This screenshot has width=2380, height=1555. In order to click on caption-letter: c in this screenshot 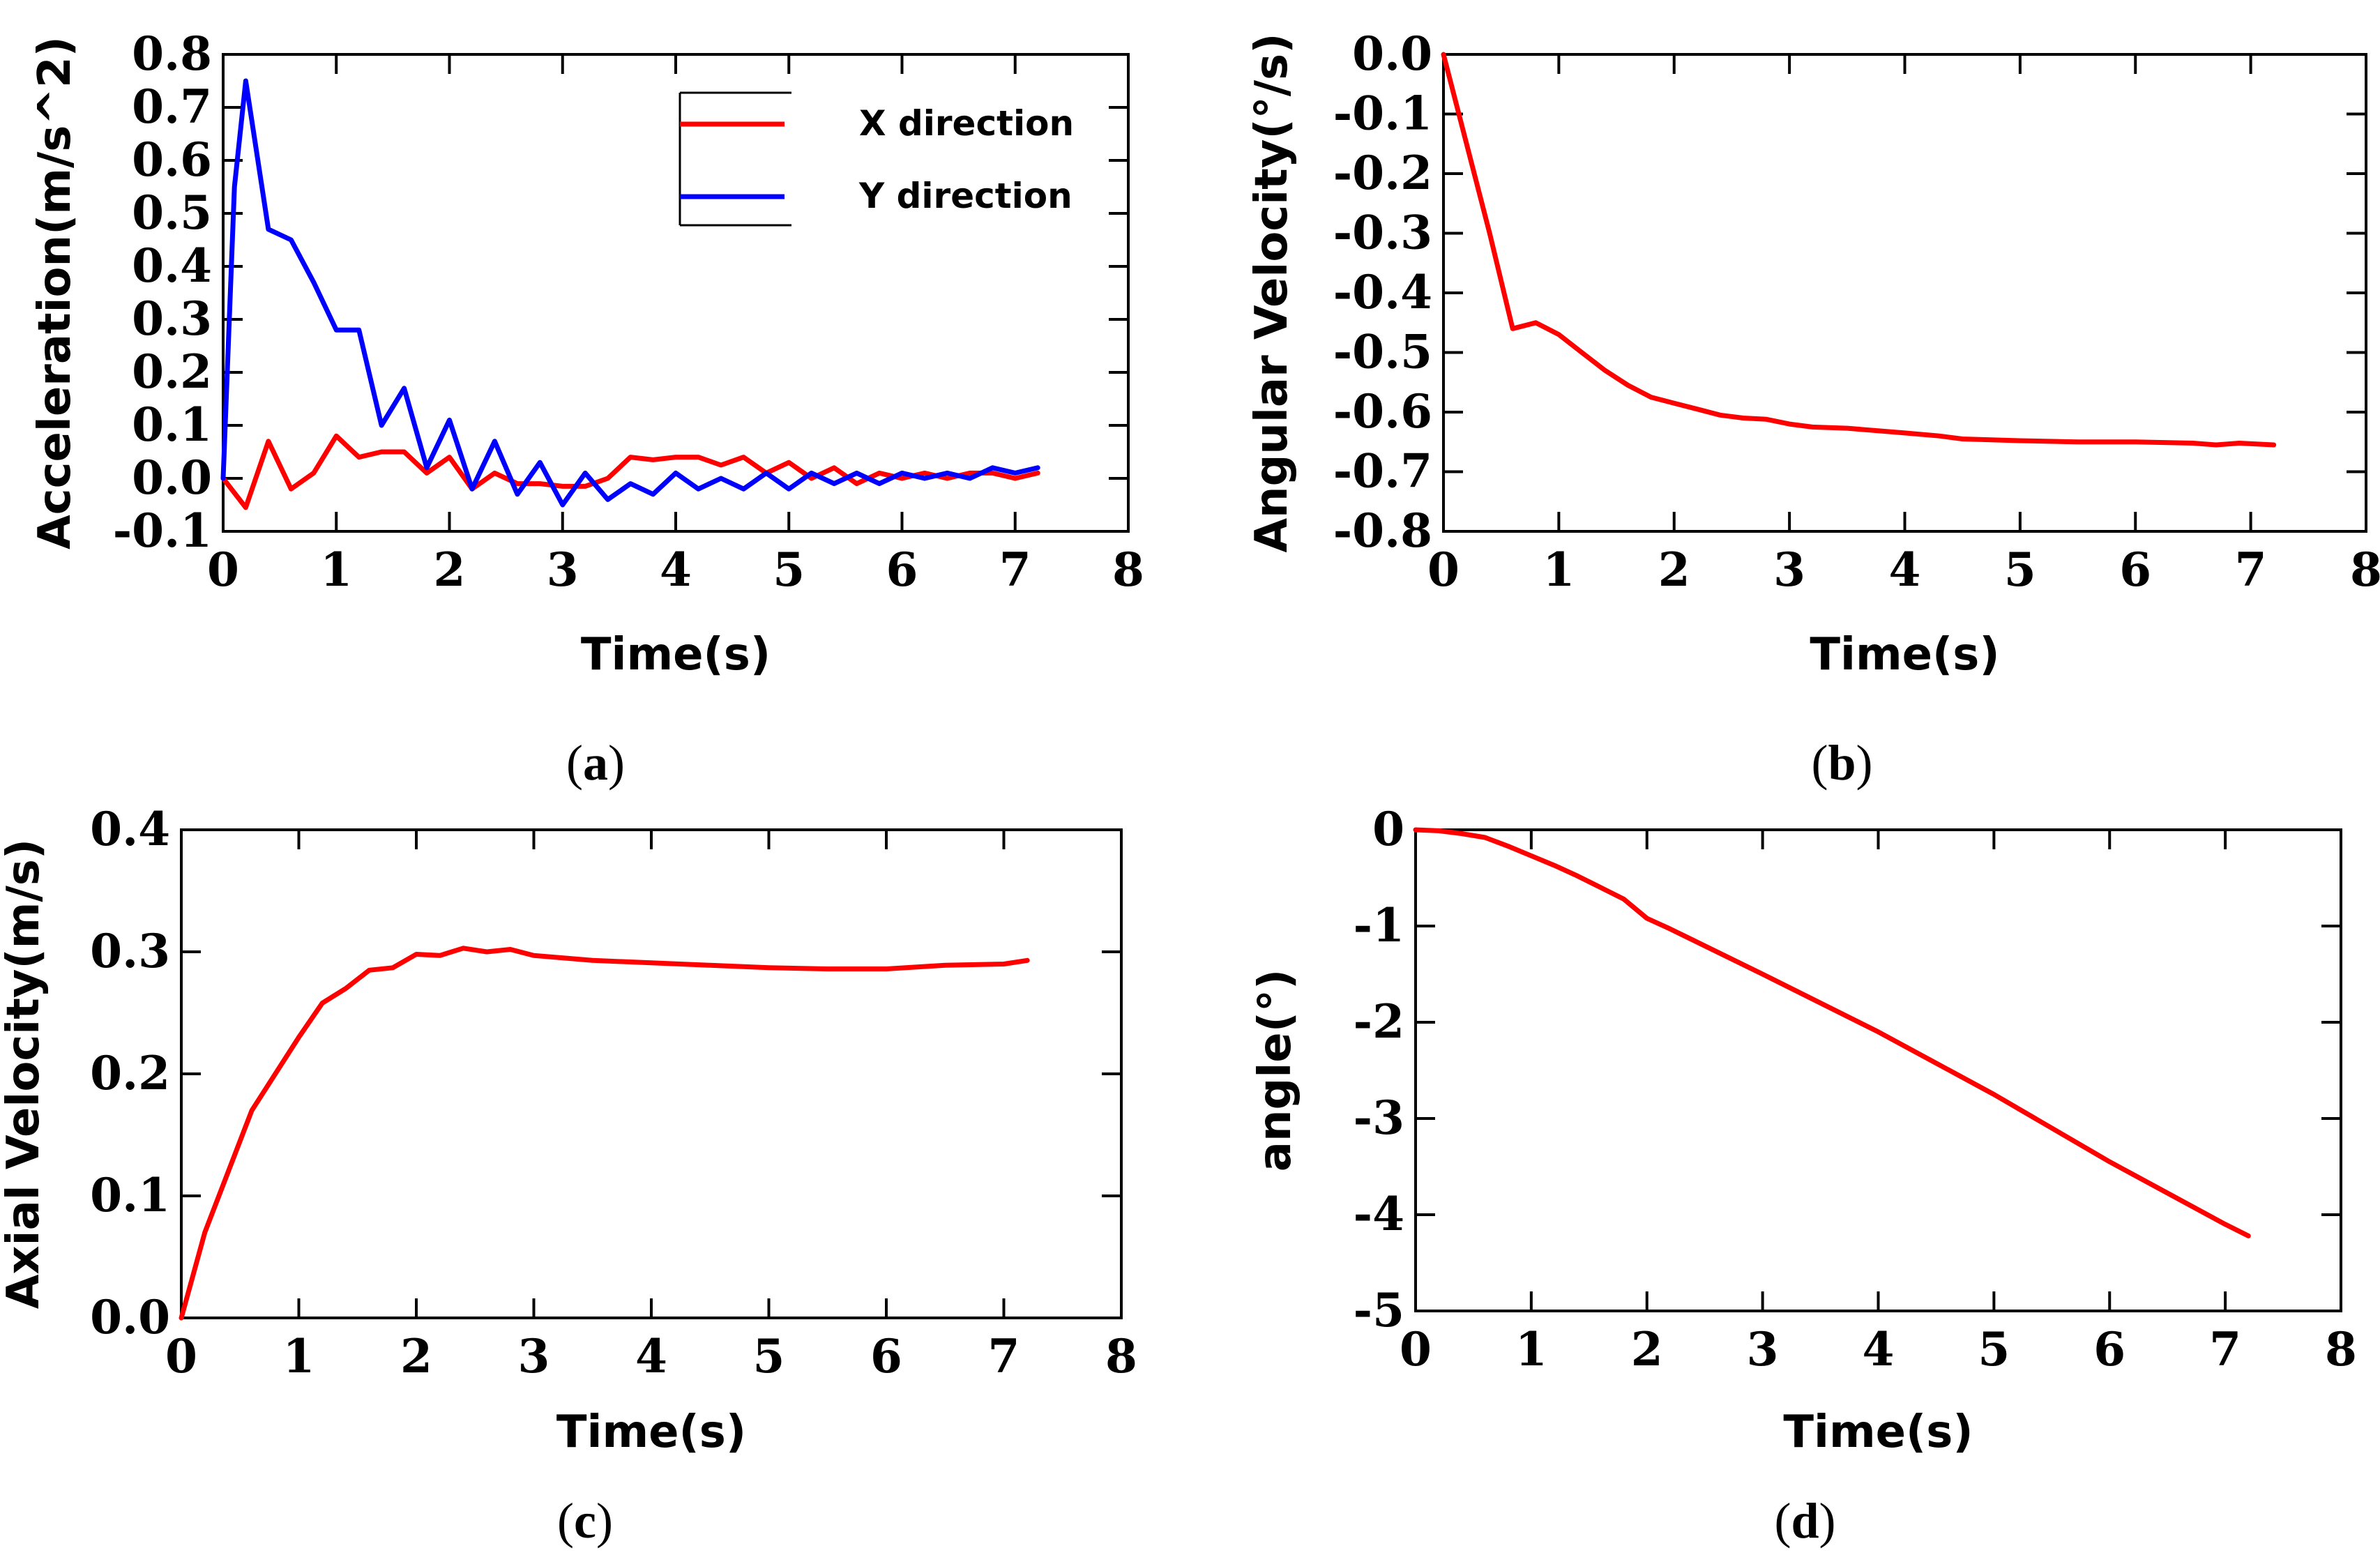, I will do `click(585, 1521)`.